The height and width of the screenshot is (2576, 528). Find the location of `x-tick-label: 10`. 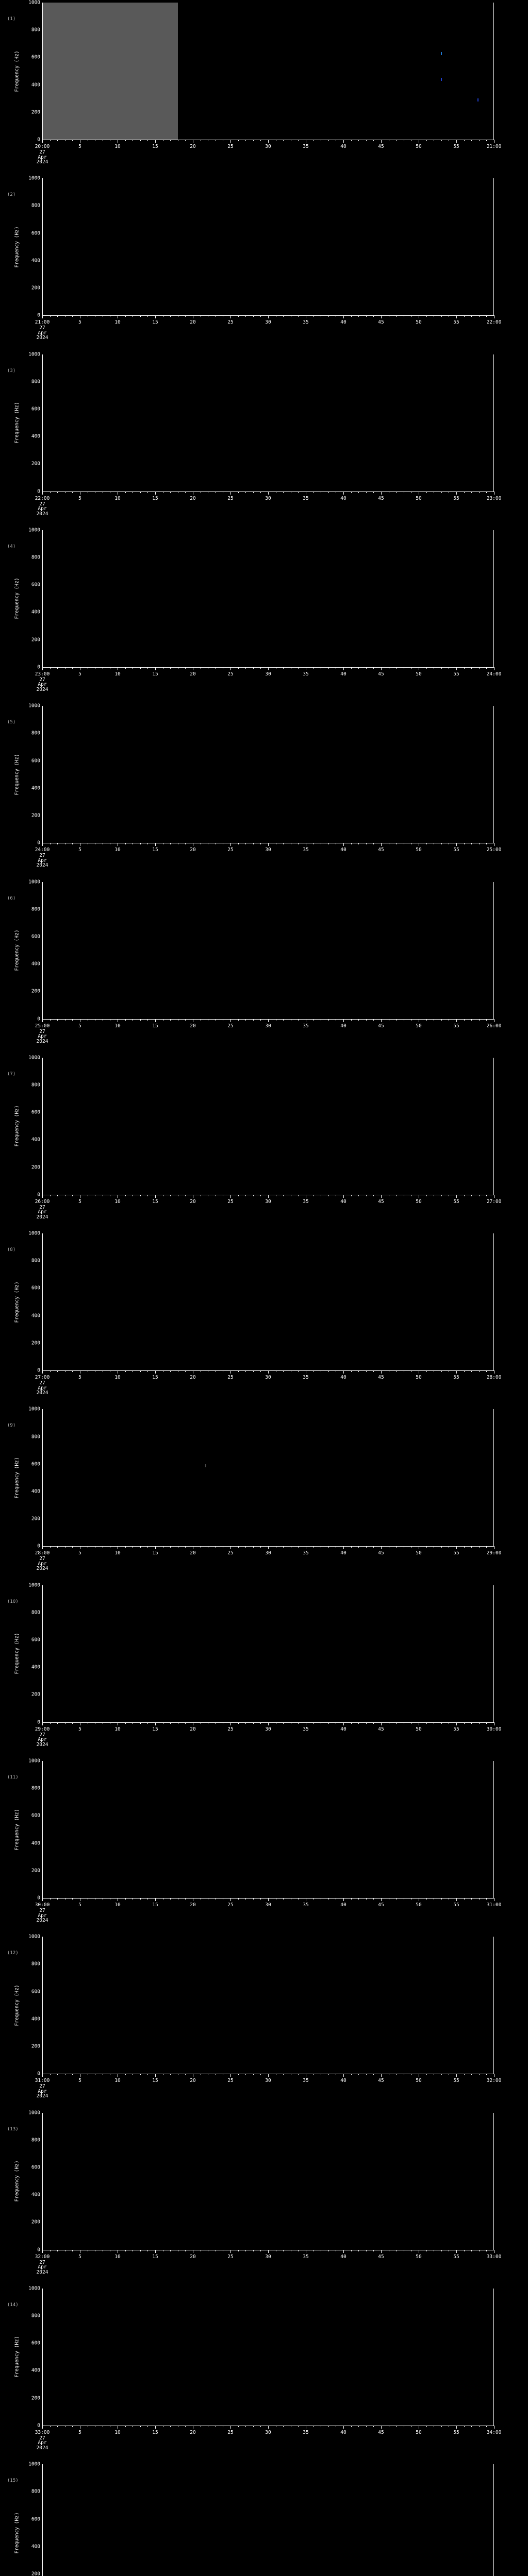

x-tick-label: 10 is located at coordinates (117, 850).